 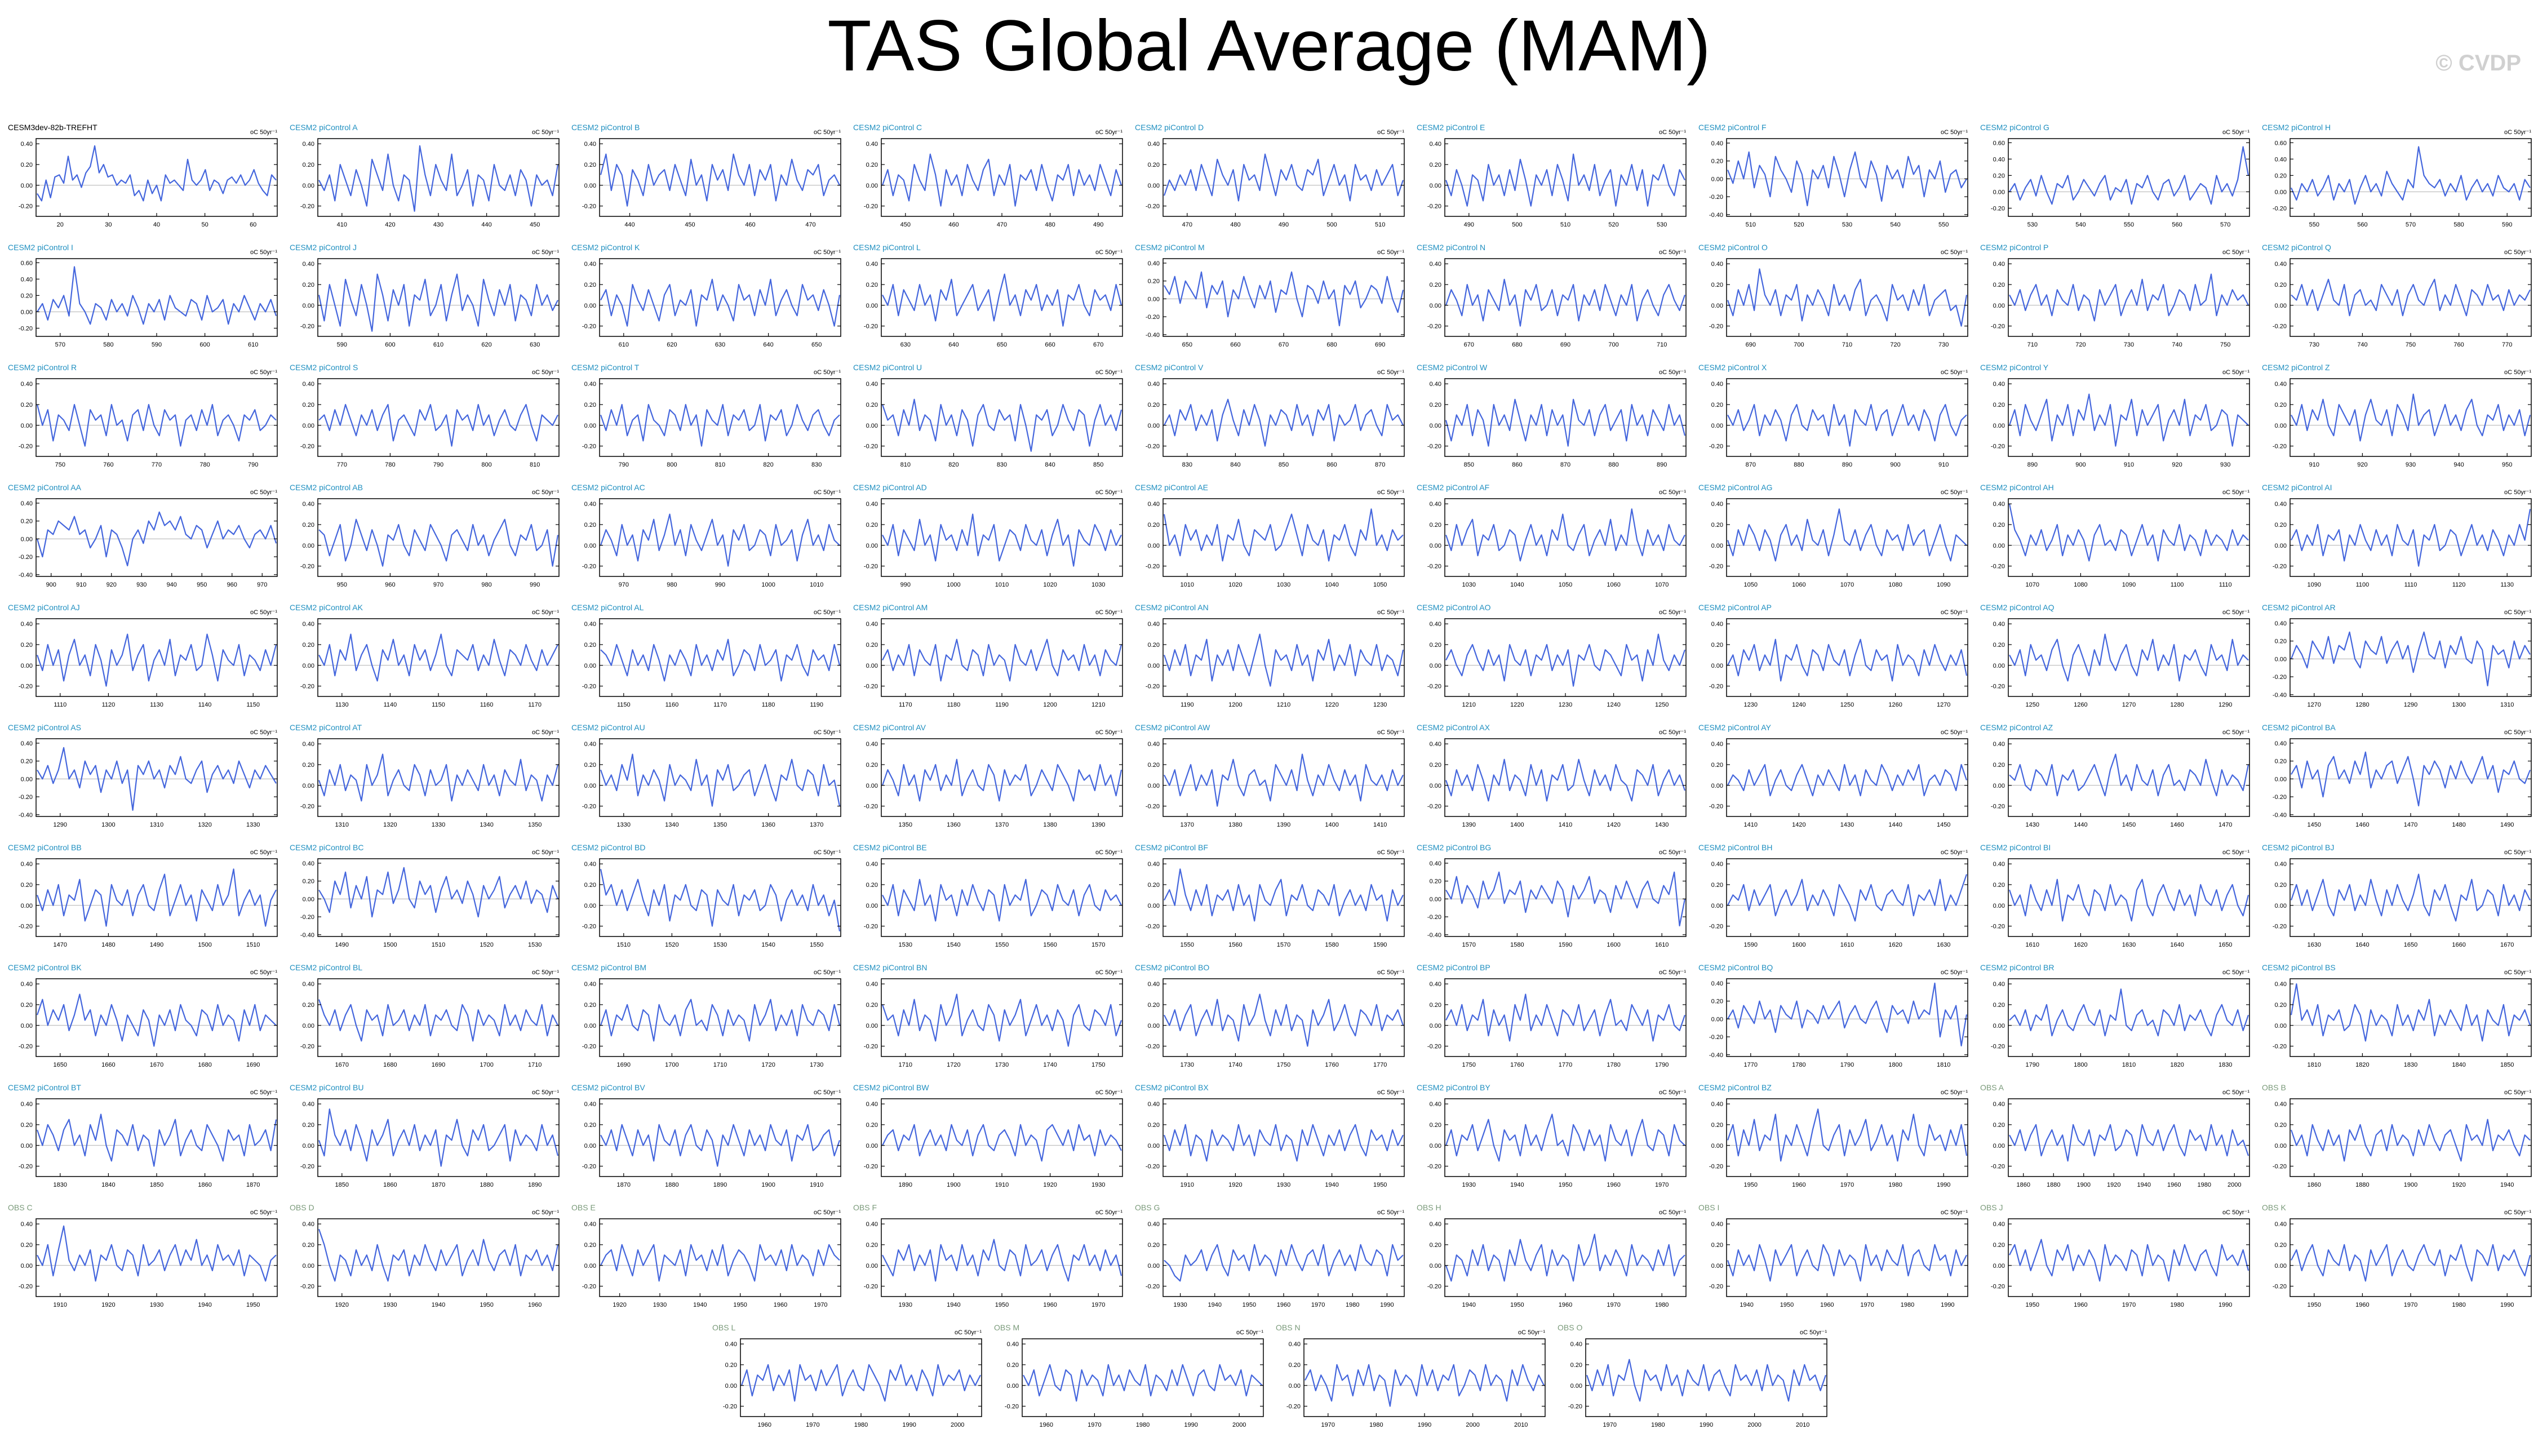 What do you see at coordinates (1662, 825) in the screenshot?
I see `x-tick-label: 1430` at bounding box center [1662, 825].